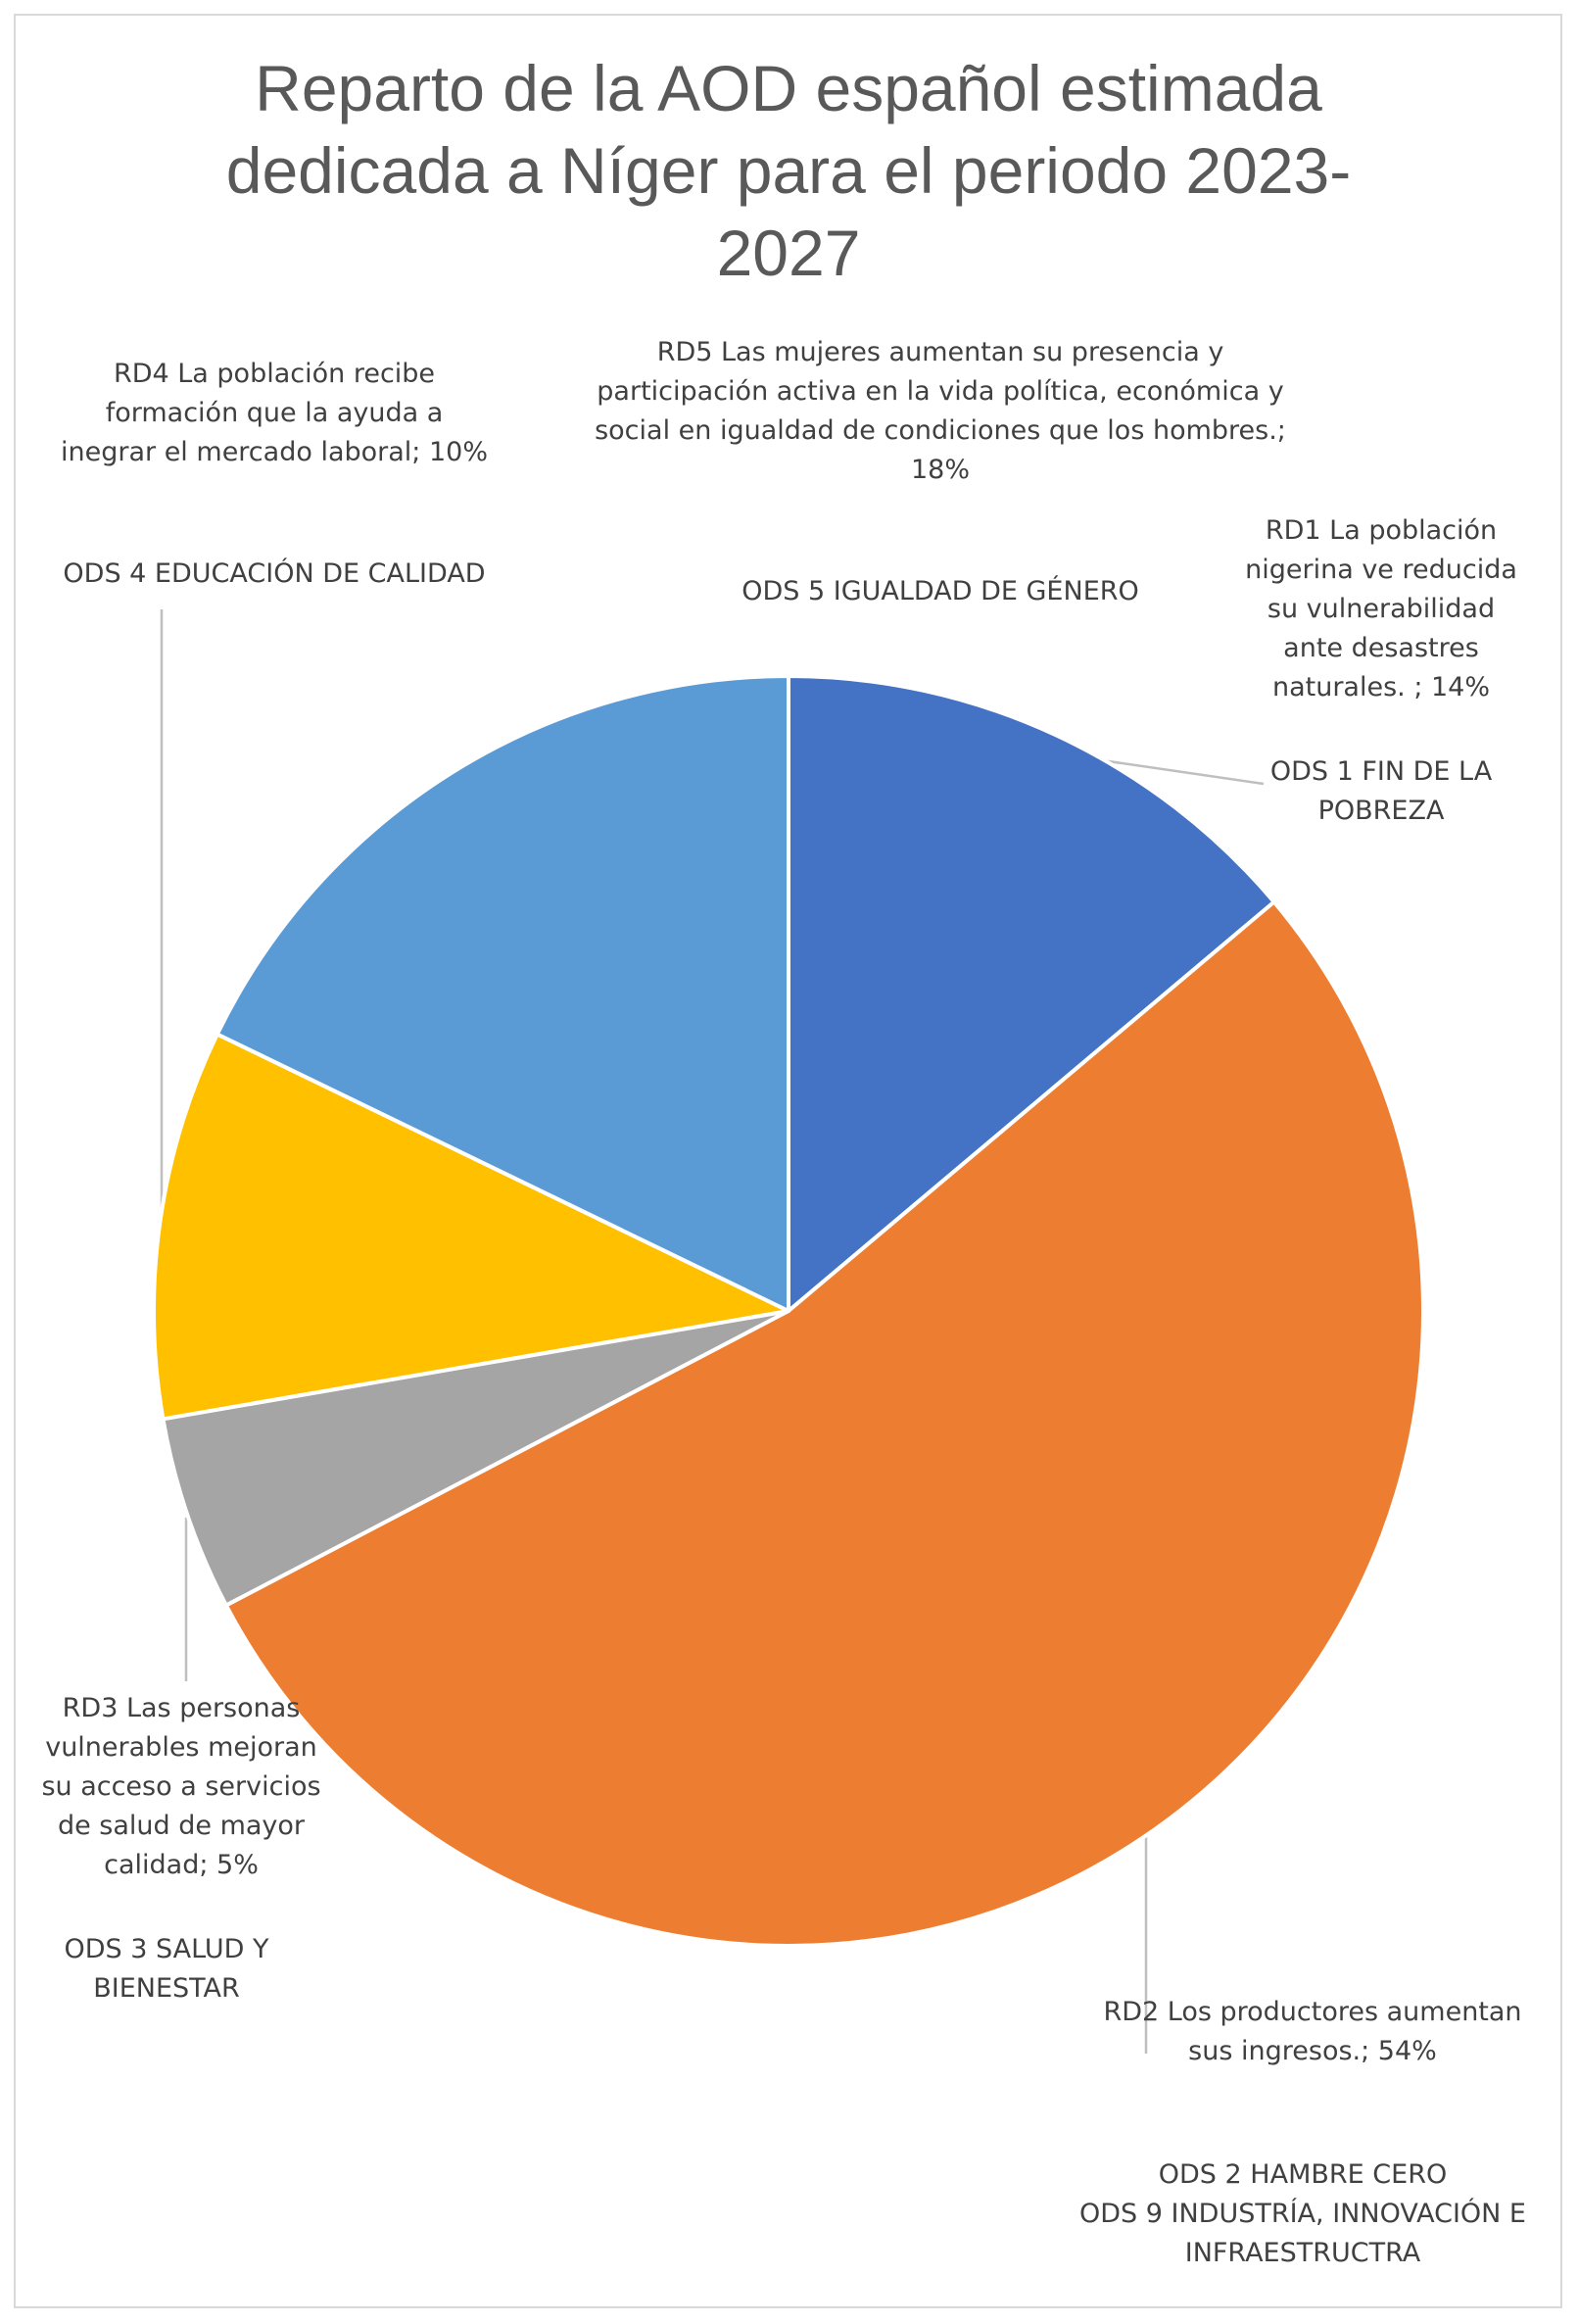  What do you see at coordinates (1031, 993) in the screenshot?
I see `pie-slice-rd1` at bounding box center [1031, 993].